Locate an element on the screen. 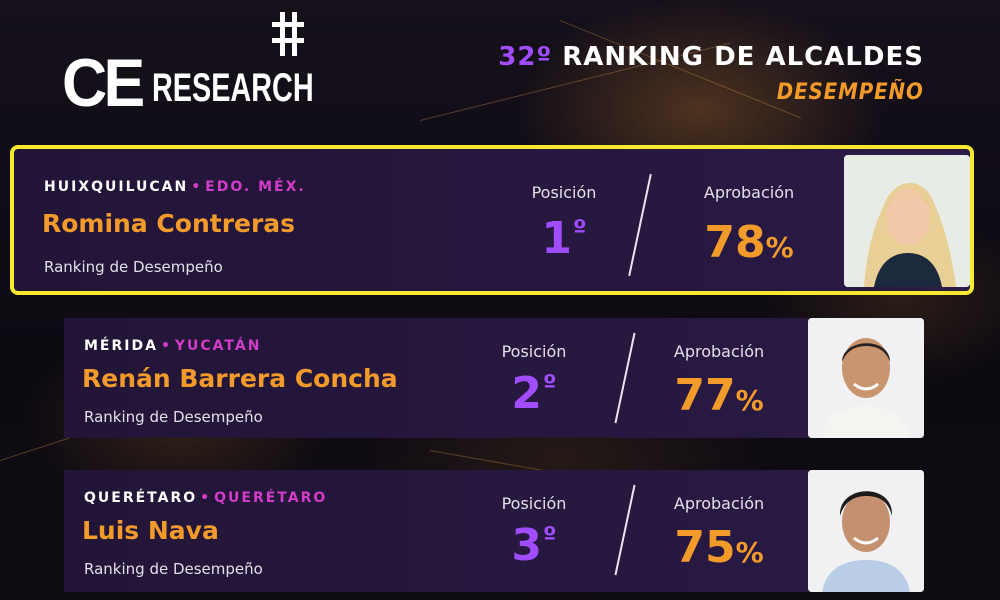 This screenshot has height=600, width=1000. card-city: HUIXQUILUCAN is located at coordinates (116, 187).